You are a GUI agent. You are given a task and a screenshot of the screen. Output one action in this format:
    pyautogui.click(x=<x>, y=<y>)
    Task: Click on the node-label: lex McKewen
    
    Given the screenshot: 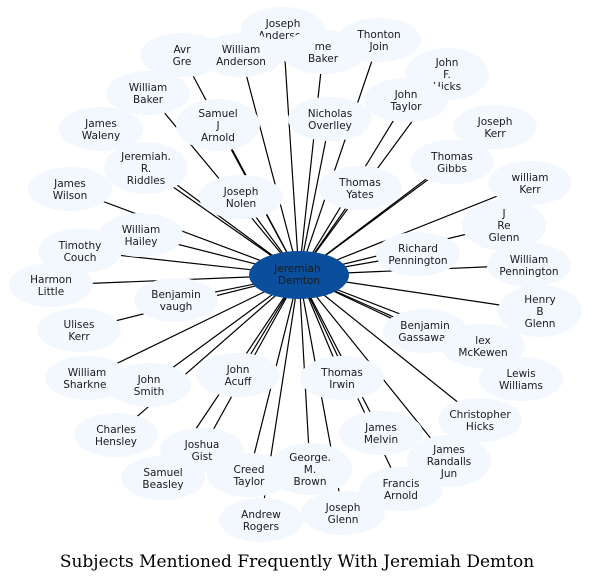 What is the action you would take?
    pyautogui.click(x=482, y=347)
    